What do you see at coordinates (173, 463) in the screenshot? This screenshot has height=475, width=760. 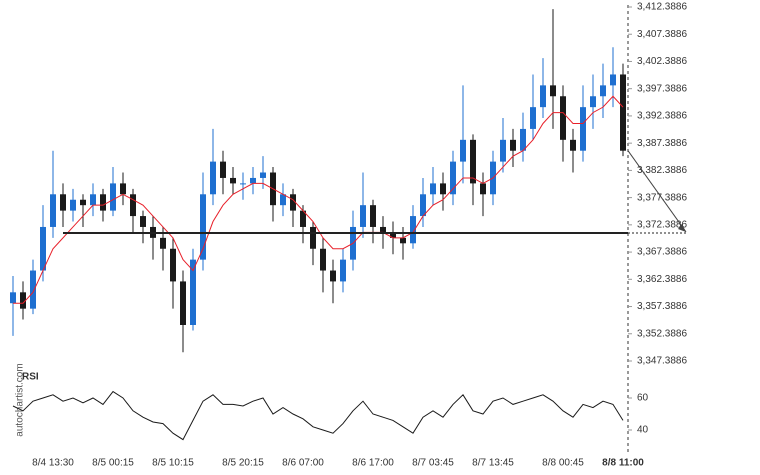 I see `x-tick-label: 8/5 10:15` at bounding box center [173, 463].